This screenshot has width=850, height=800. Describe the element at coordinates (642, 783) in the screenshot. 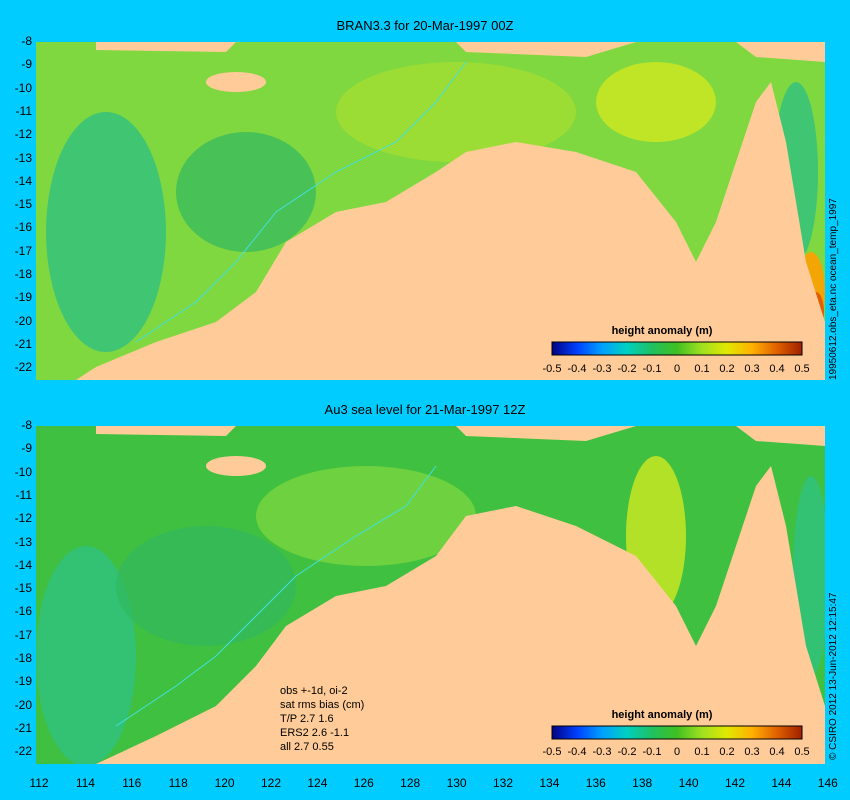

I see `x-tick-label: 138` at that location.